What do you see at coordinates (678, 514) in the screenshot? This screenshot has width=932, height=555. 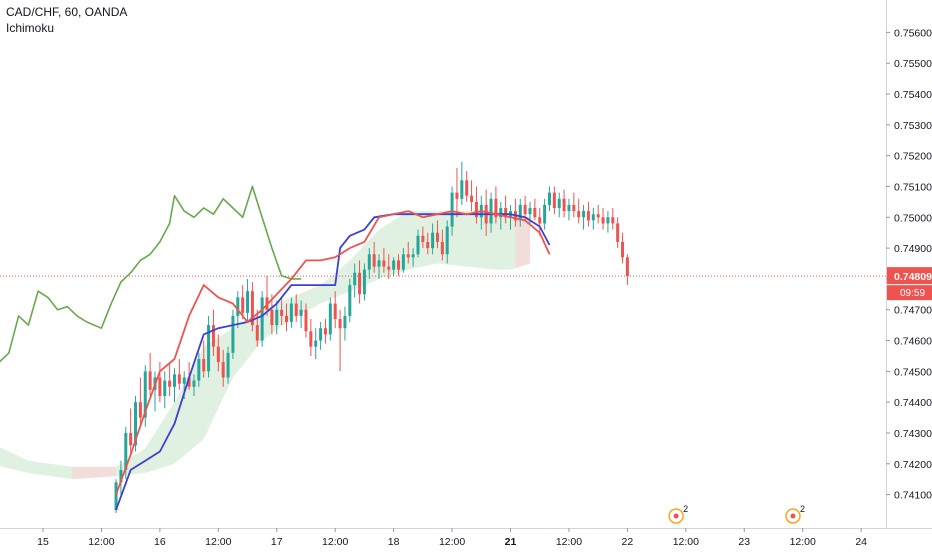 I see `event-flag-22: 2` at bounding box center [678, 514].